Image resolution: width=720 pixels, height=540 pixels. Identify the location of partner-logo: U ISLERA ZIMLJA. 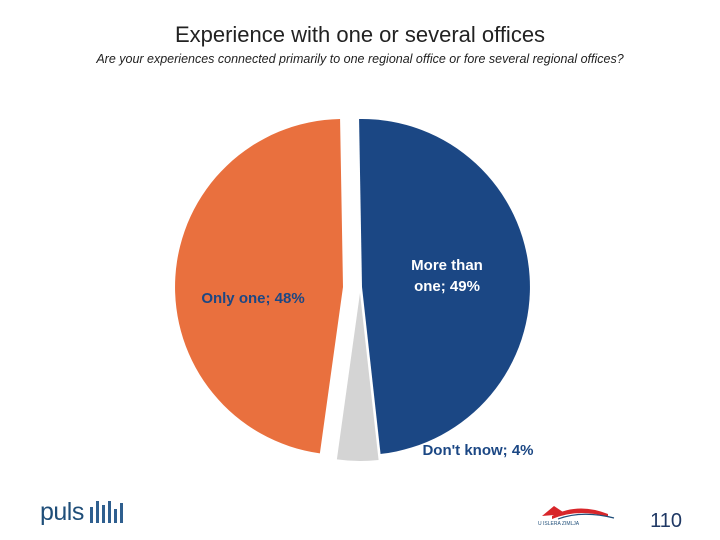
(583, 518).